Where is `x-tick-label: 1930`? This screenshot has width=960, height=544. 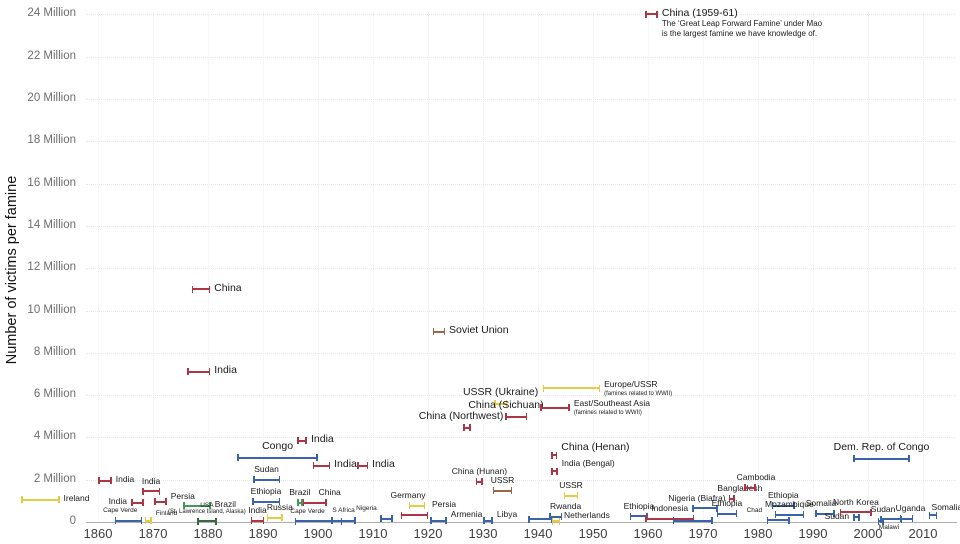 x-tick-label: 1930 is located at coordinates (483, 533).